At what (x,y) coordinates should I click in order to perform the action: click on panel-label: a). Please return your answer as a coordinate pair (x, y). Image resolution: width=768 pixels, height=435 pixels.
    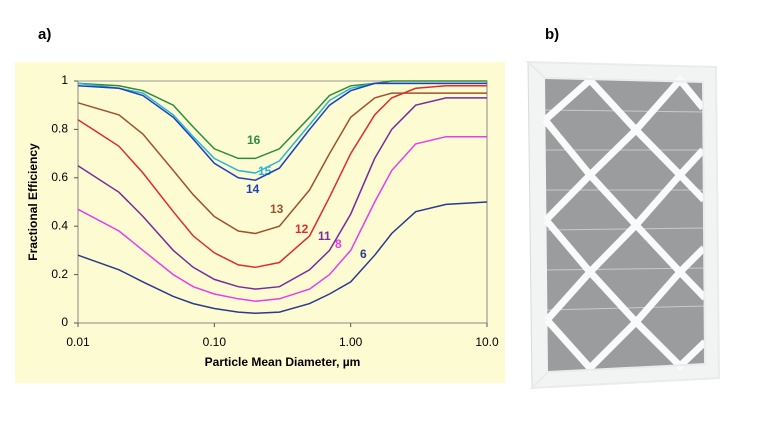
    Looking at the image, I should click on (44, 34).